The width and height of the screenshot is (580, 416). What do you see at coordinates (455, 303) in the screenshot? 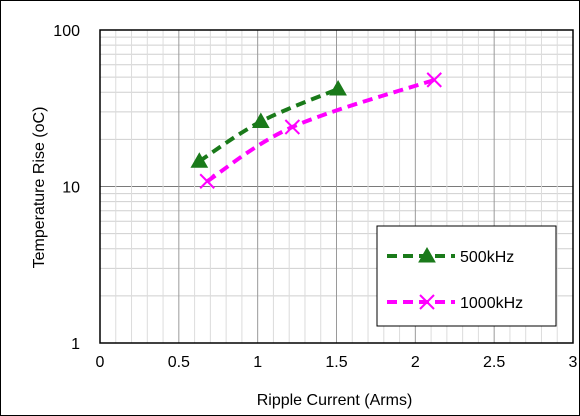
I see `legend-entry-1000khz: 1000kHz` at bounding box center [455, 303].